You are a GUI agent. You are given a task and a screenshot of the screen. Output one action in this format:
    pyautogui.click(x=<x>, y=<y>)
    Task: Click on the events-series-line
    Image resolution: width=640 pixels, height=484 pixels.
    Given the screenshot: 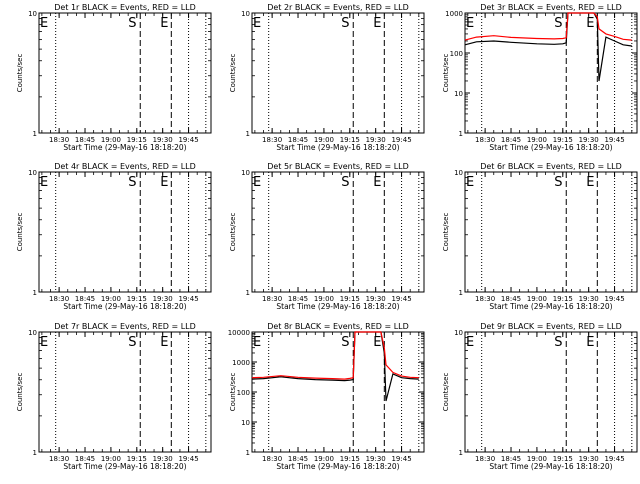 What is the action you would take?
    pyautogui.click(x=548, y=47)
    